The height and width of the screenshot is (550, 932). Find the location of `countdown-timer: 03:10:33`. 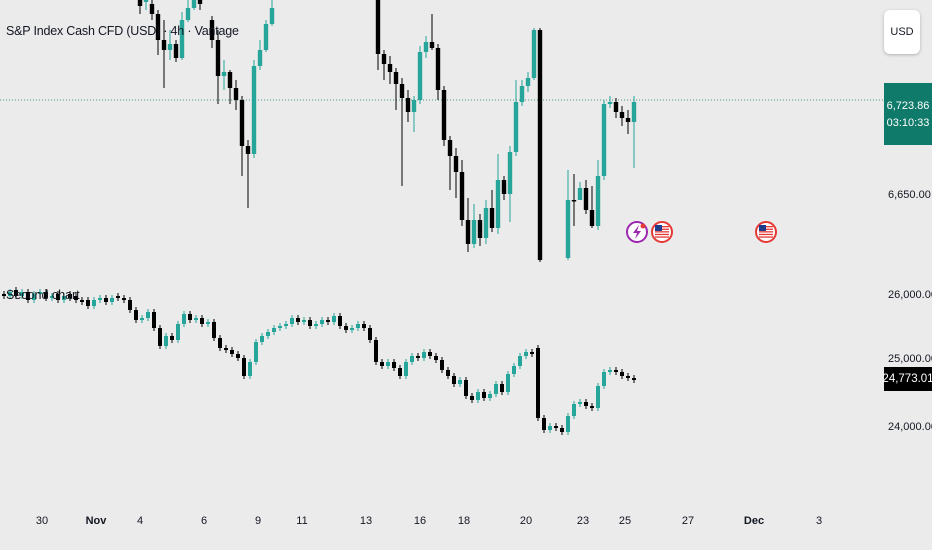

countdown-timer: 03:10:33 is located at coordinates (908, 122).